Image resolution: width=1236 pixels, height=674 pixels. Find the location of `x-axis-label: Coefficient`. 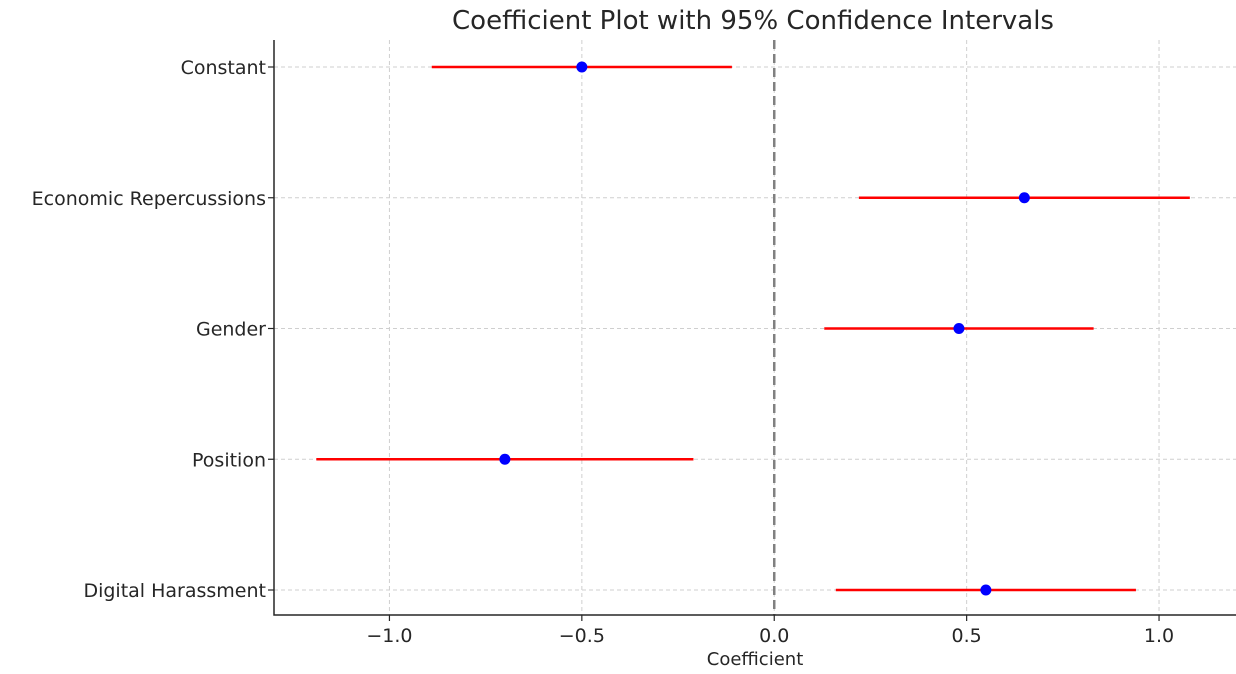

x-axis-label: Coefficient is located at coordinates (755, 659).